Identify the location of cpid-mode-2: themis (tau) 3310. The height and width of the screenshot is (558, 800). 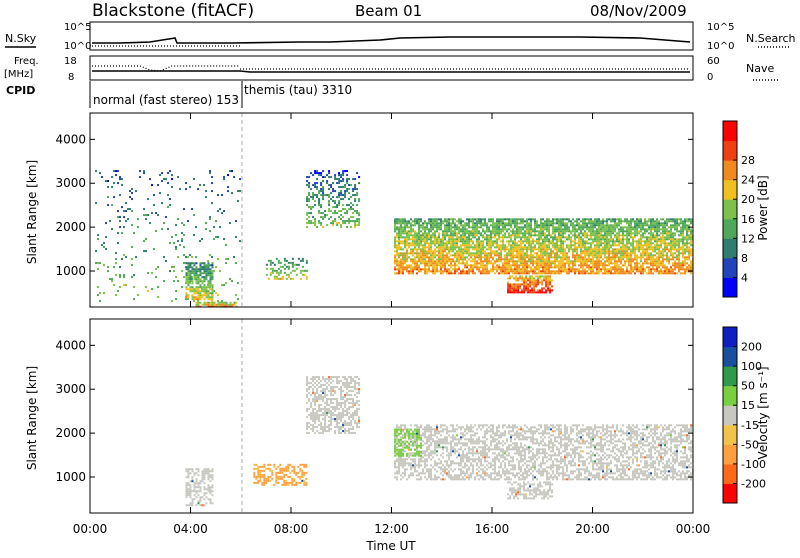
(298, 90).